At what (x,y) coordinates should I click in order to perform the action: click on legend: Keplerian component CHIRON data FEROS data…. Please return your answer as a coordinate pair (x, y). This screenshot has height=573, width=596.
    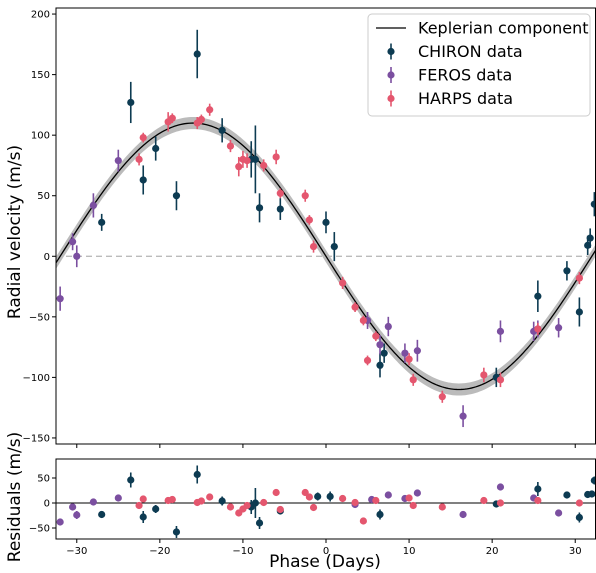
    Looking at the image, I should click on (479, 65).